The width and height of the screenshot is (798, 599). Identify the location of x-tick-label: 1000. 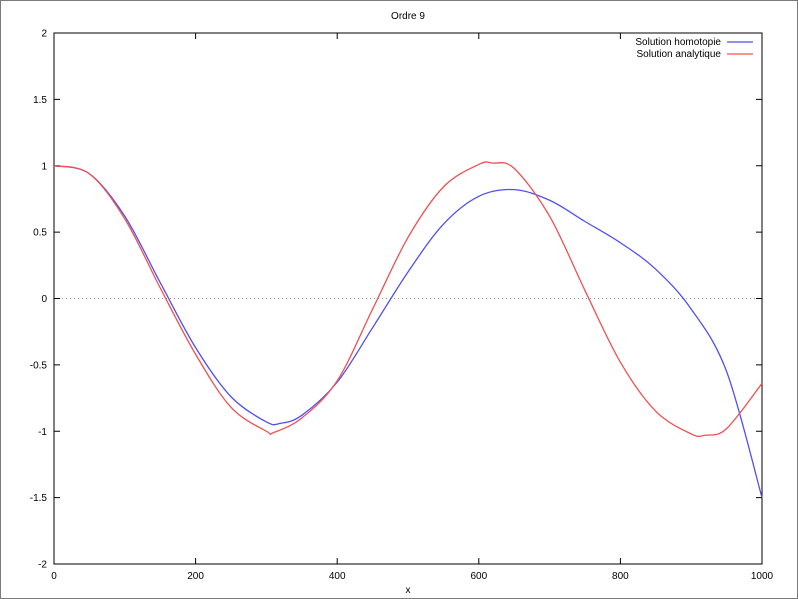
(762, 576).